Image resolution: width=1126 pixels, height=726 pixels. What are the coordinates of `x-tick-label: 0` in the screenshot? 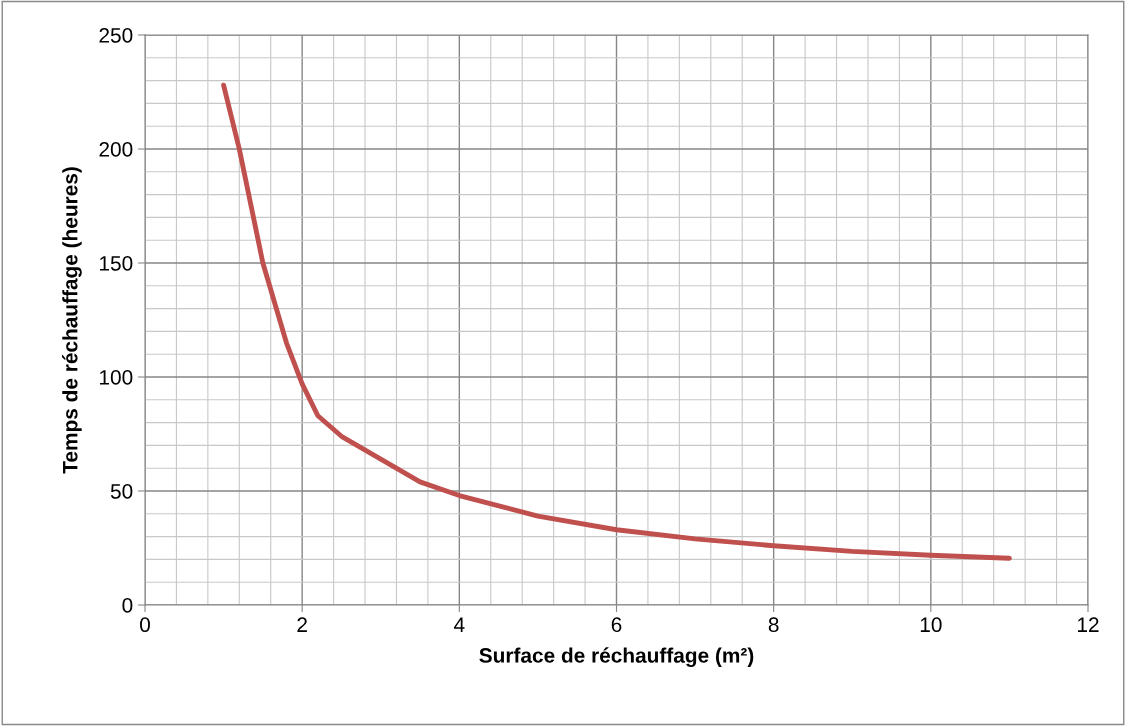 It's located at (145, 625).